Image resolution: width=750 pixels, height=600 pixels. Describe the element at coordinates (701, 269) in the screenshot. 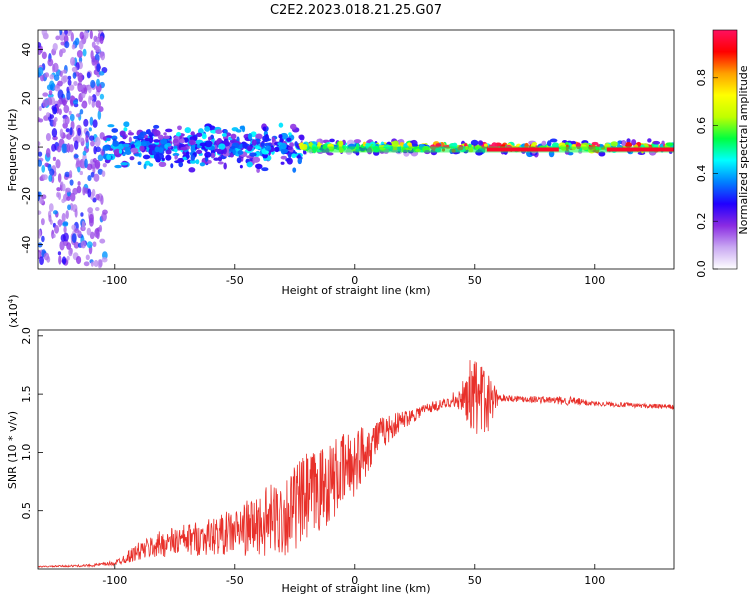

I see `colorbar-tick-label: 0.0` at that location.